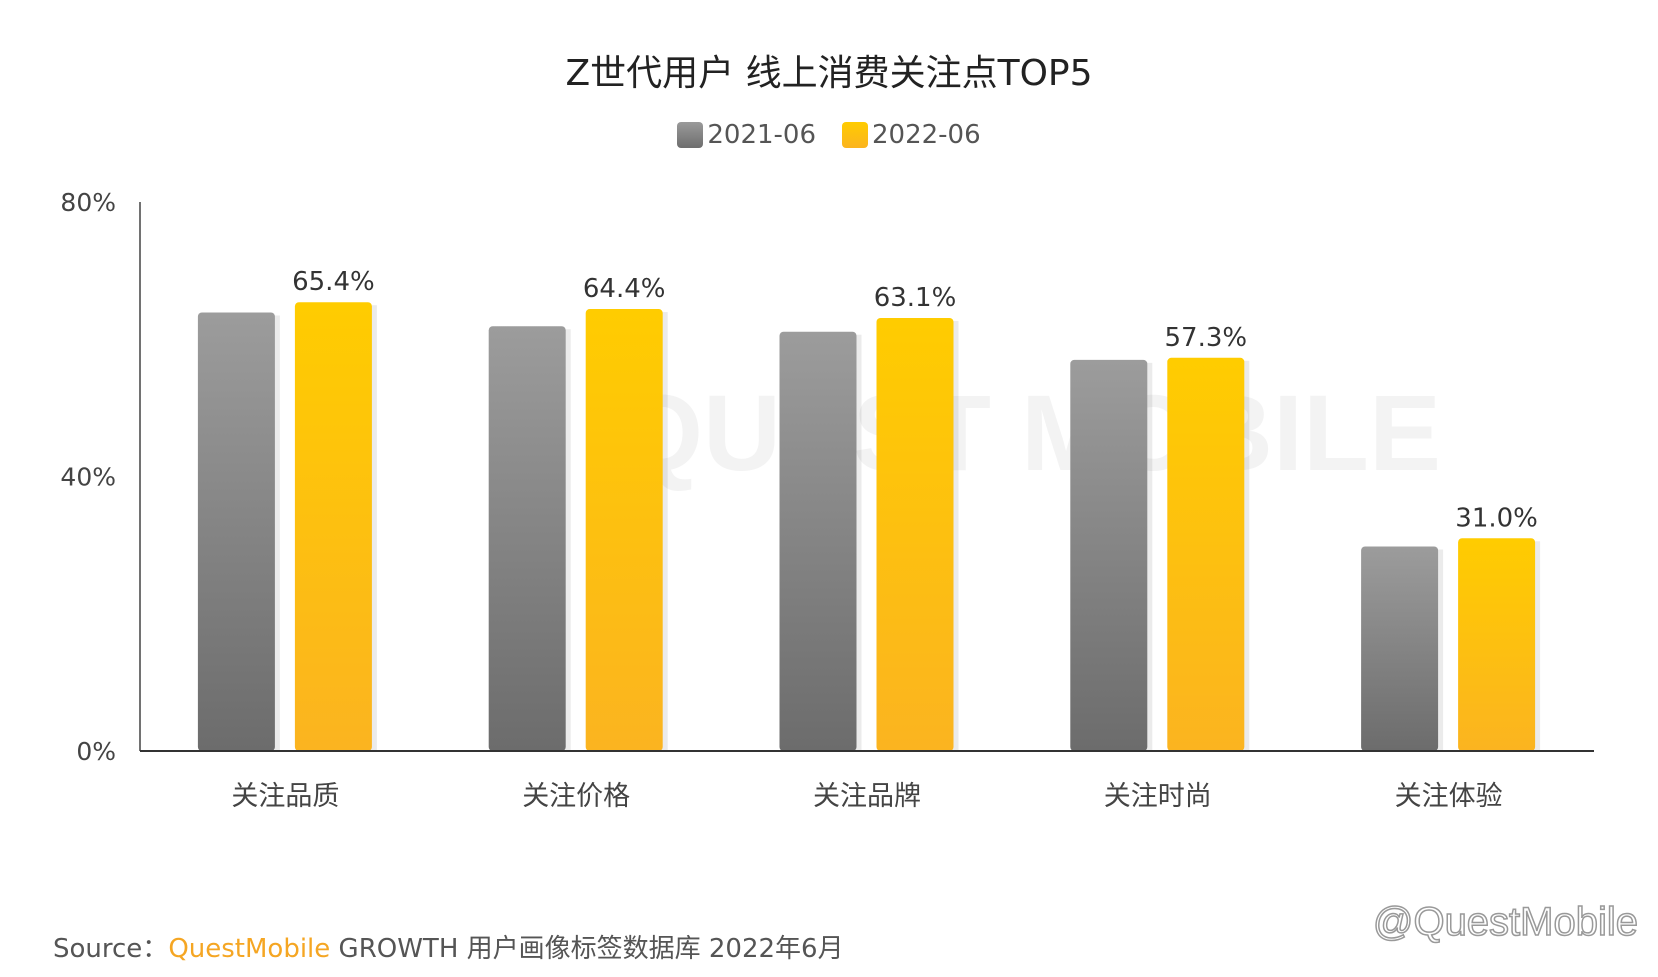 The width and height of the screenshot is (1658, 977). What do you see at coordinates (576, 796) in the screenshot?
I see `x-tick-label: 关注价格` at bounding box center [576, 796].